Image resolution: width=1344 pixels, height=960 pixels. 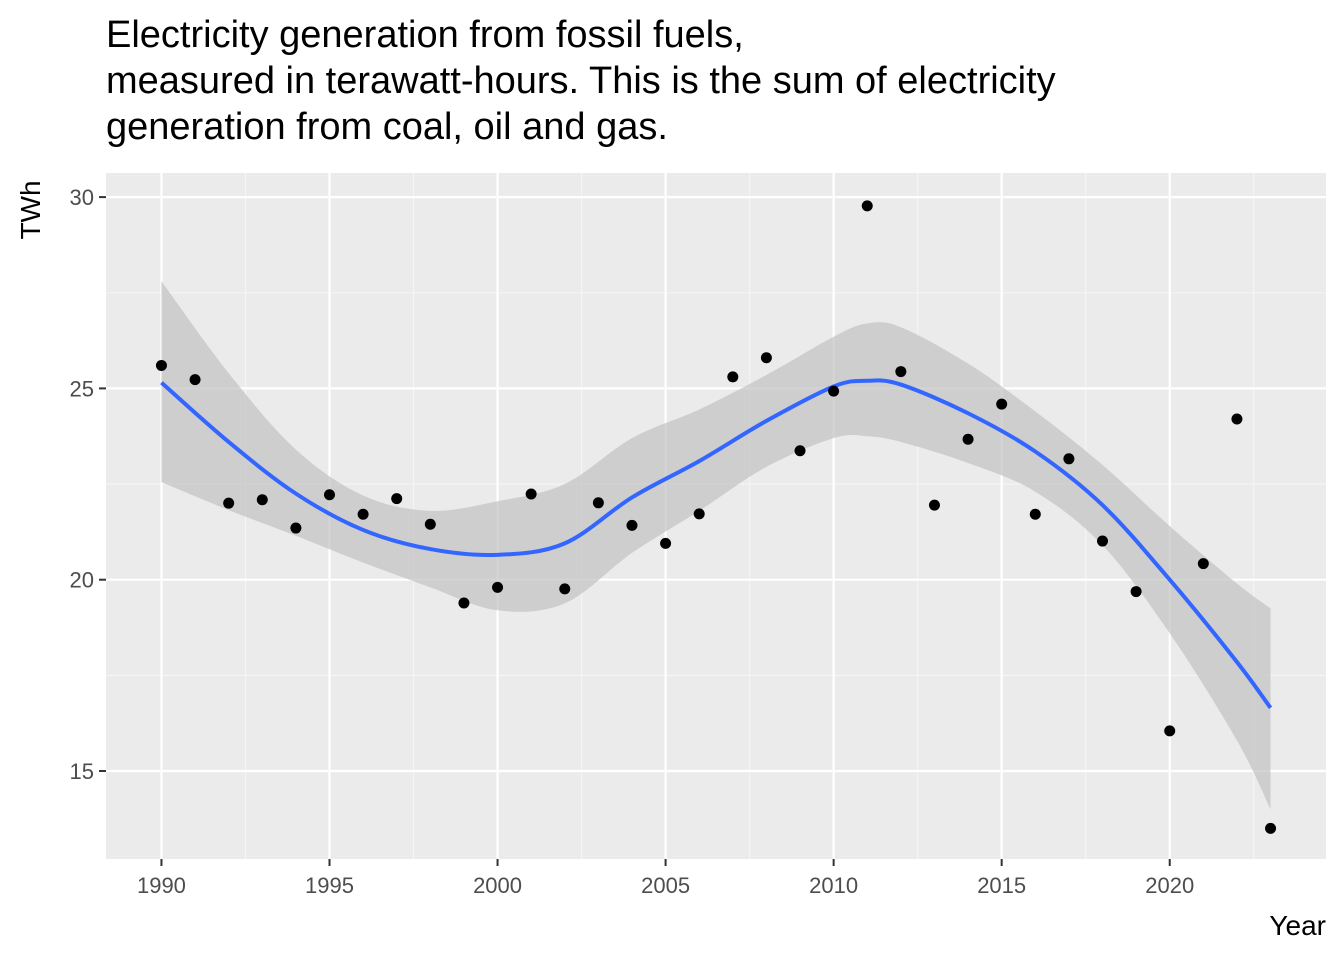 I want to click on x-tick-label: 2020, so click(x=1169, y=885).